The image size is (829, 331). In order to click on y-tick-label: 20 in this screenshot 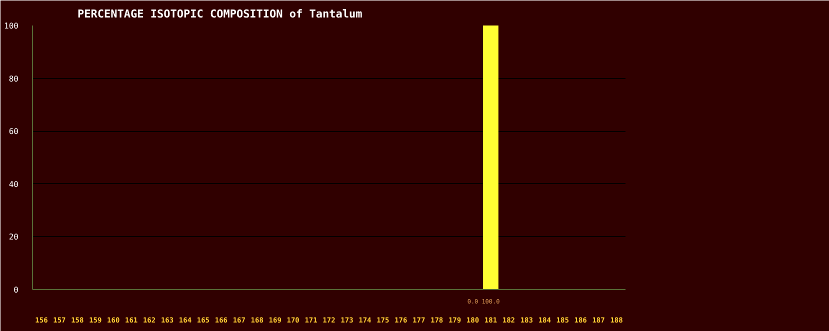, I will do `click(13, 237)`.